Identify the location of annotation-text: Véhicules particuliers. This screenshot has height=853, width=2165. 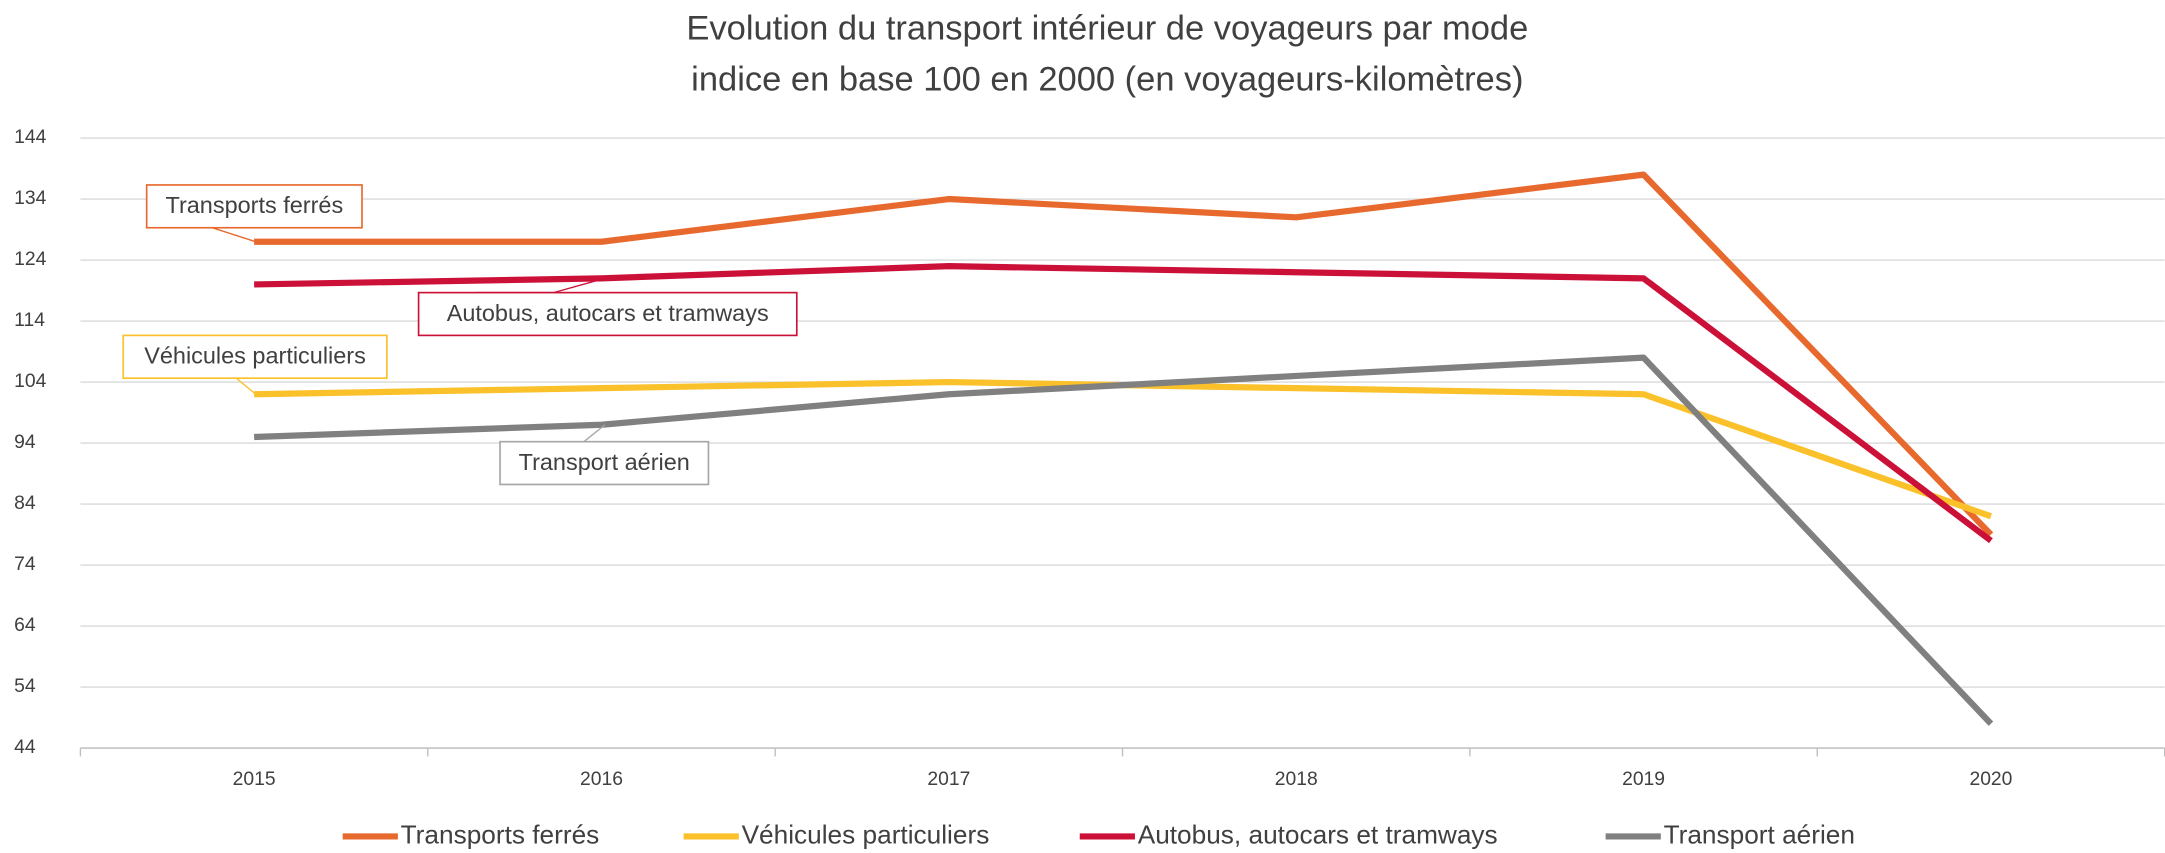
(255, 356).